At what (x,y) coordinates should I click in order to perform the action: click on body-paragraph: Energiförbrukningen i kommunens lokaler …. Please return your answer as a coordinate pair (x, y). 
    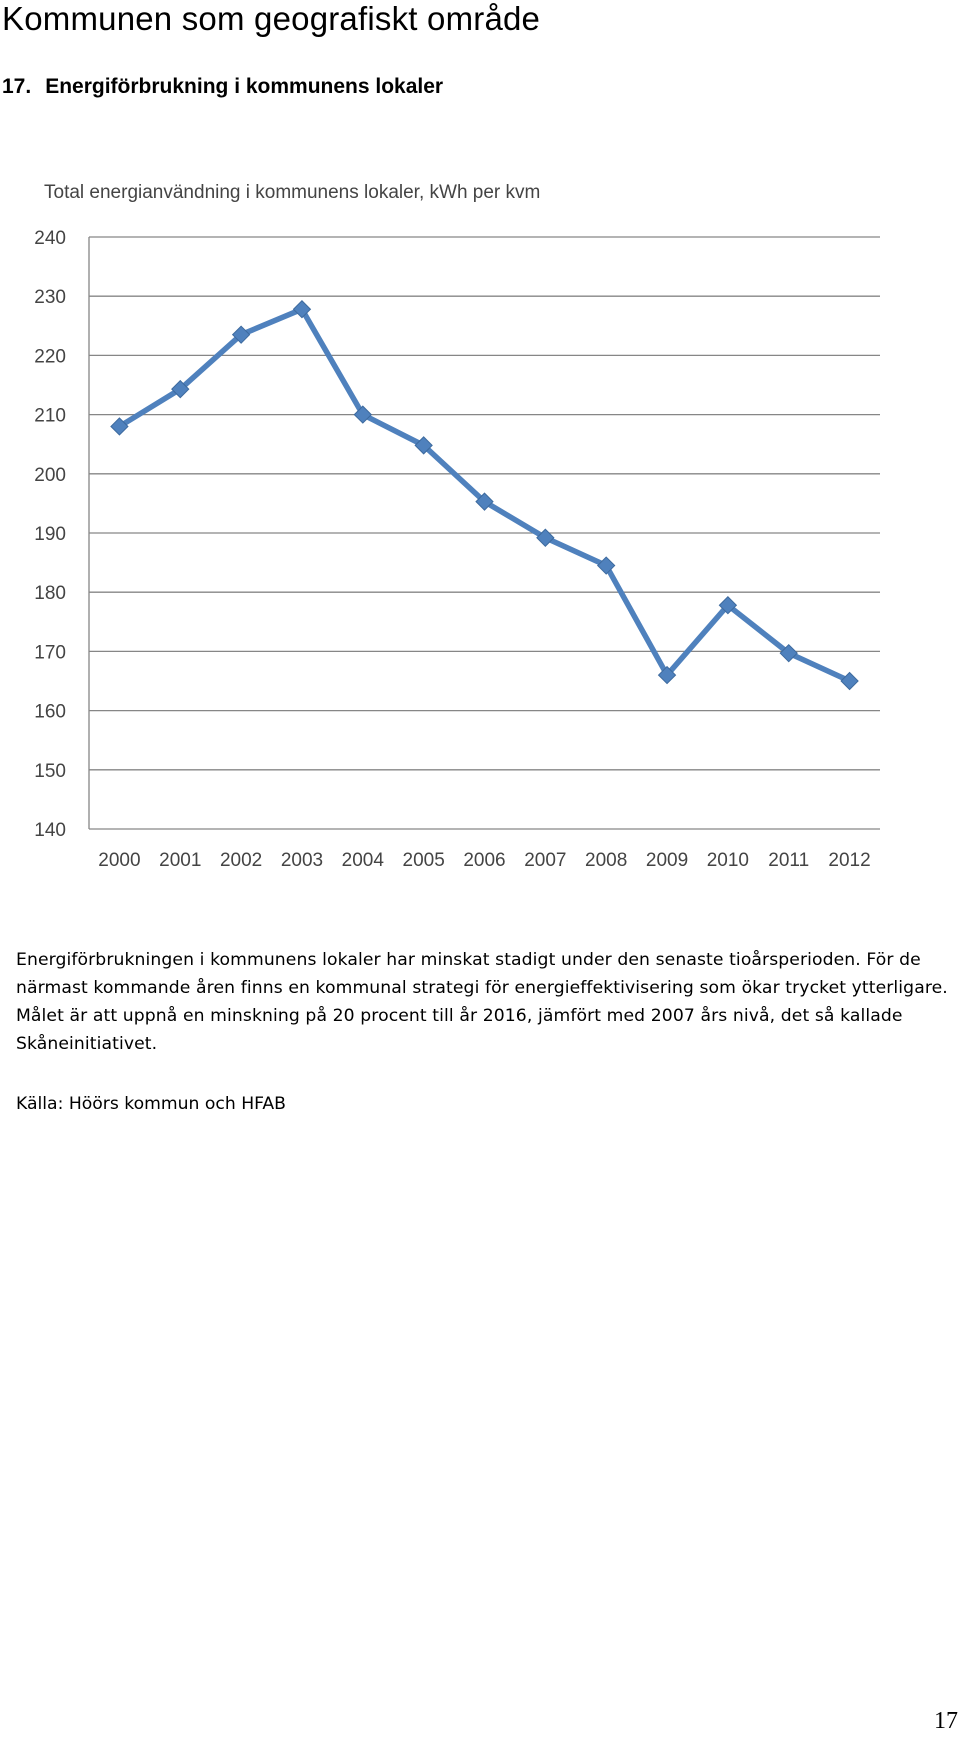
    Looking at the image, I should click on (482, 1002).